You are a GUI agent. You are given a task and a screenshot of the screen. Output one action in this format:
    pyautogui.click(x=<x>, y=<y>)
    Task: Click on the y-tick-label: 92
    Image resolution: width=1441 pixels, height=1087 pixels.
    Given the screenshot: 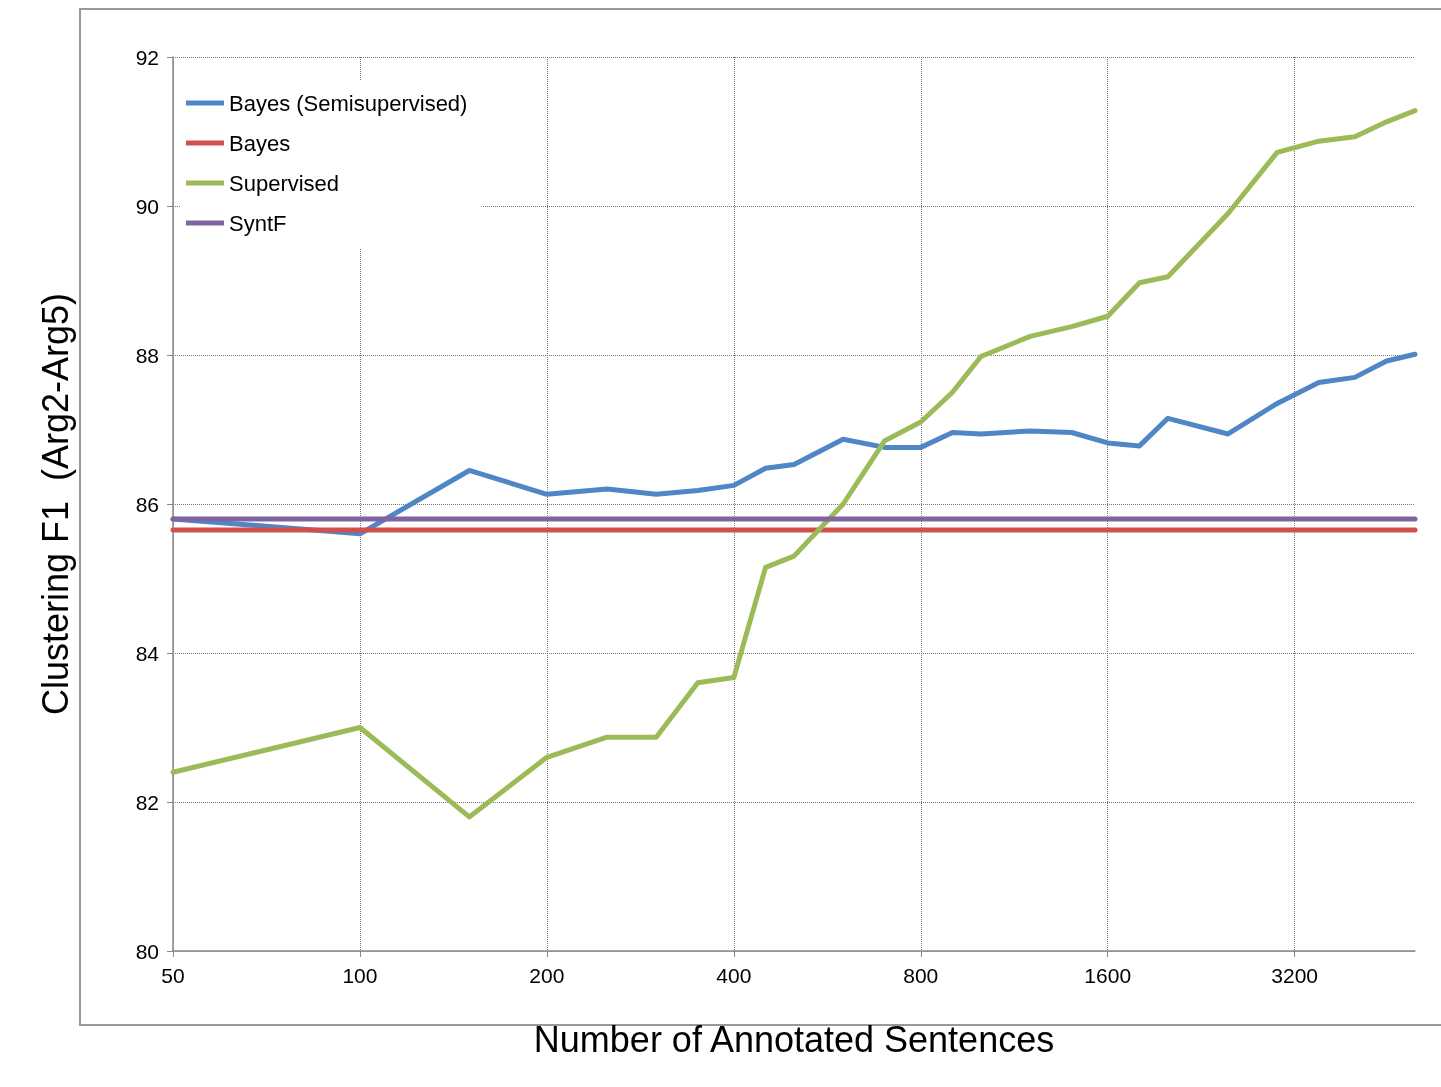 What is the action you would take?
    pyautogui.click(x=147, y=57)
    